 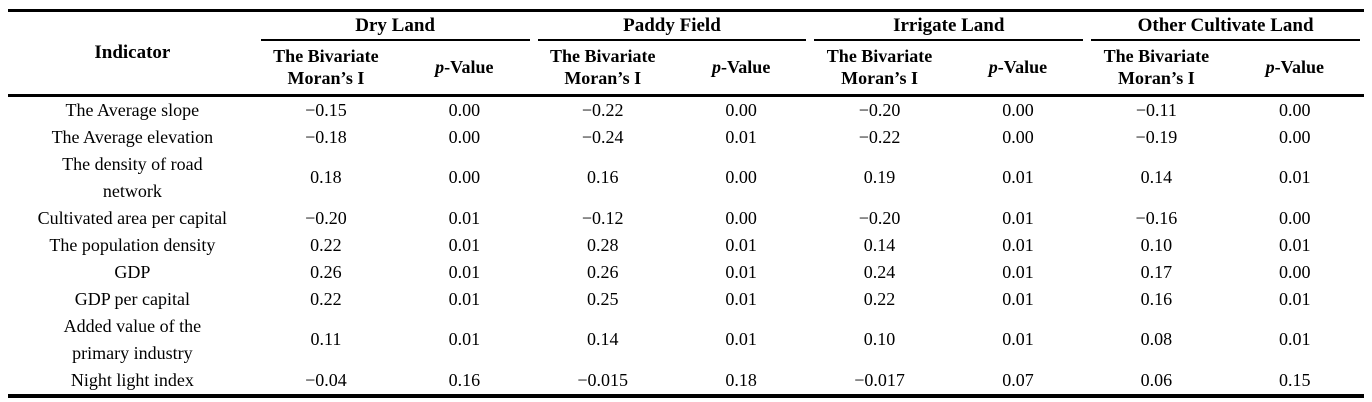 I want to click on subheader-p-value-irrigate: p-Value, so click(x=1018, y=68).